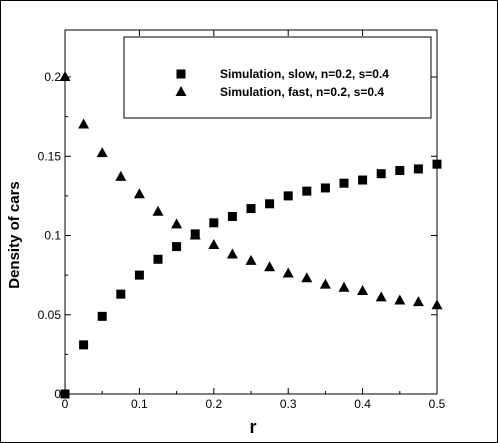  I want to click on legend-square-marker, so click(181, 74).